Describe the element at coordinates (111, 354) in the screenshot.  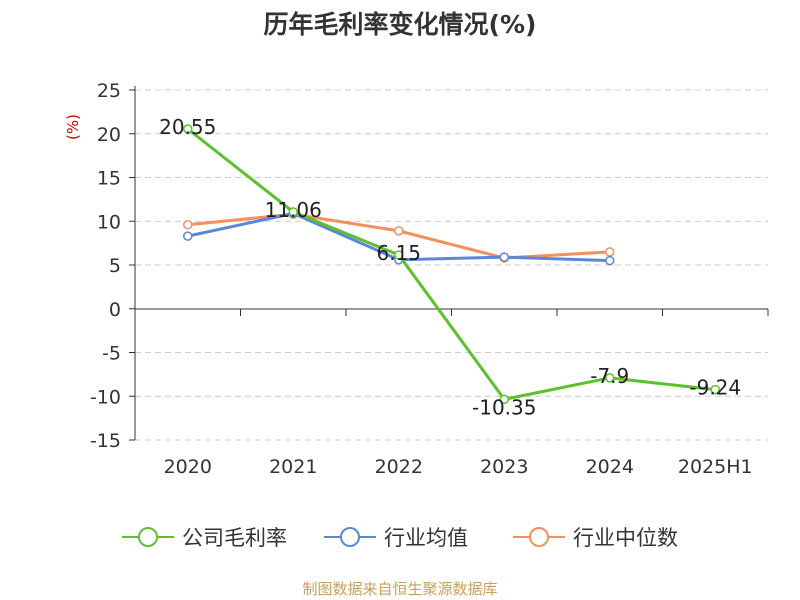
I see `y-tick-label: -5` at that location.